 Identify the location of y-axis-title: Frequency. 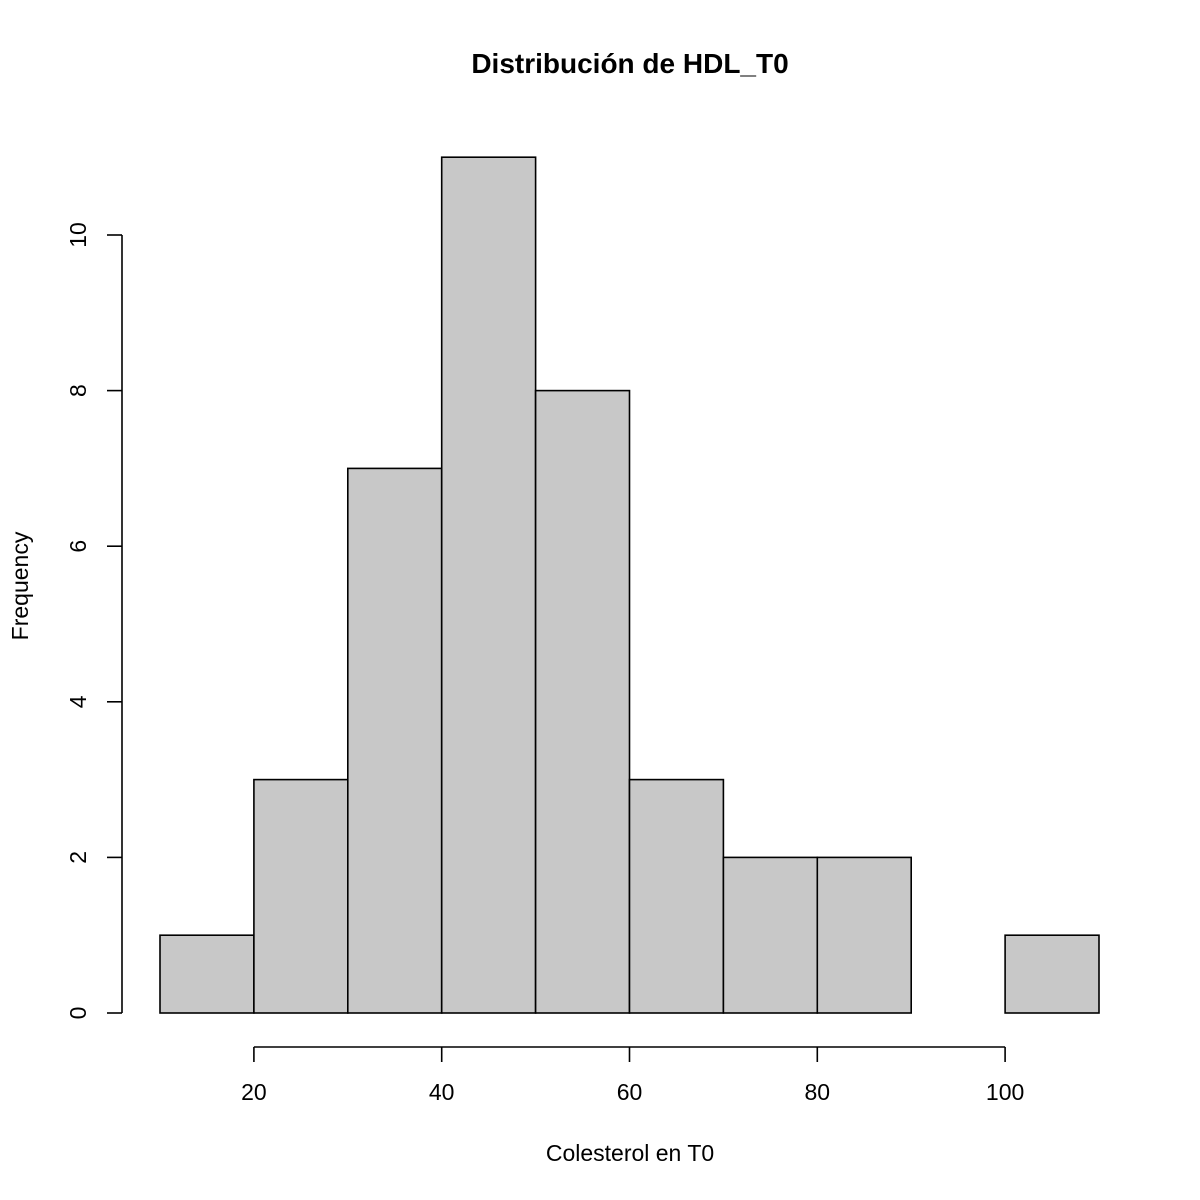
(20, 585).